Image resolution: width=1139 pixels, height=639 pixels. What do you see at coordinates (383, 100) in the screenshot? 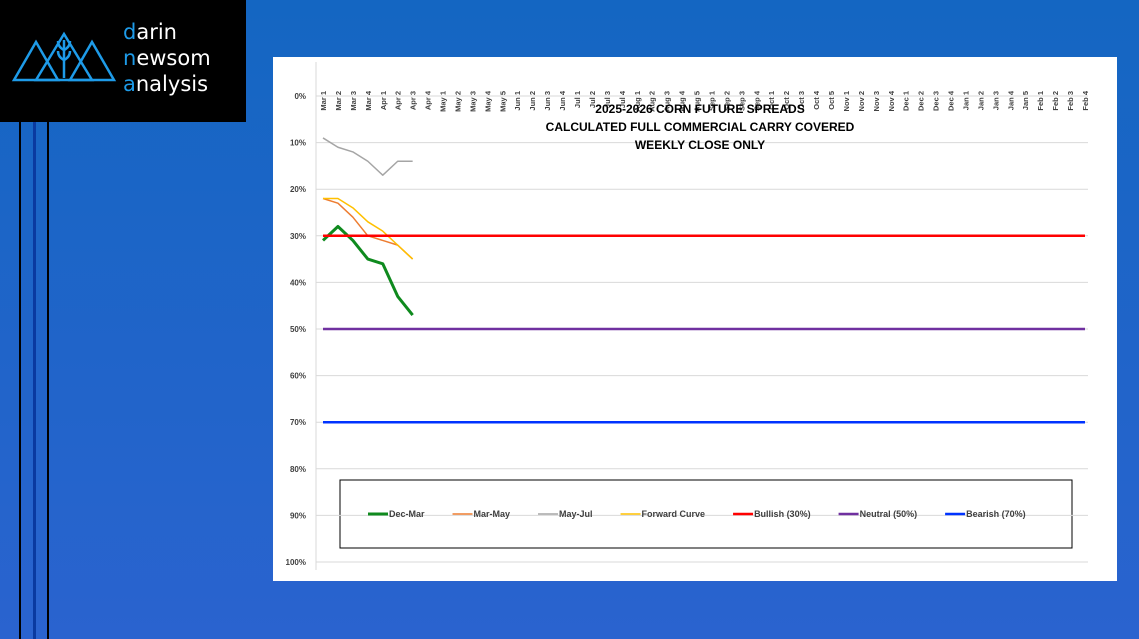
I see `x-tick-label: Apr 1` at bounding box center [383, 100].